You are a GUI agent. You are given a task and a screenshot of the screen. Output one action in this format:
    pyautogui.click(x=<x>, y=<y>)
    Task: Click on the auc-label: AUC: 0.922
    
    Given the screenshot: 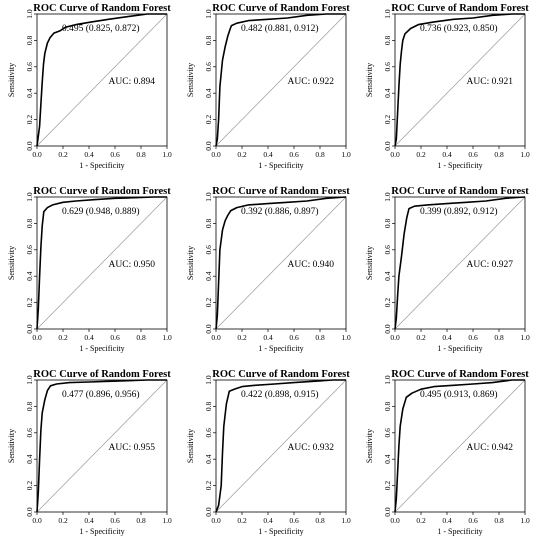 What is the action you would take?
    pyautogui.click(x=311, y=82)
    